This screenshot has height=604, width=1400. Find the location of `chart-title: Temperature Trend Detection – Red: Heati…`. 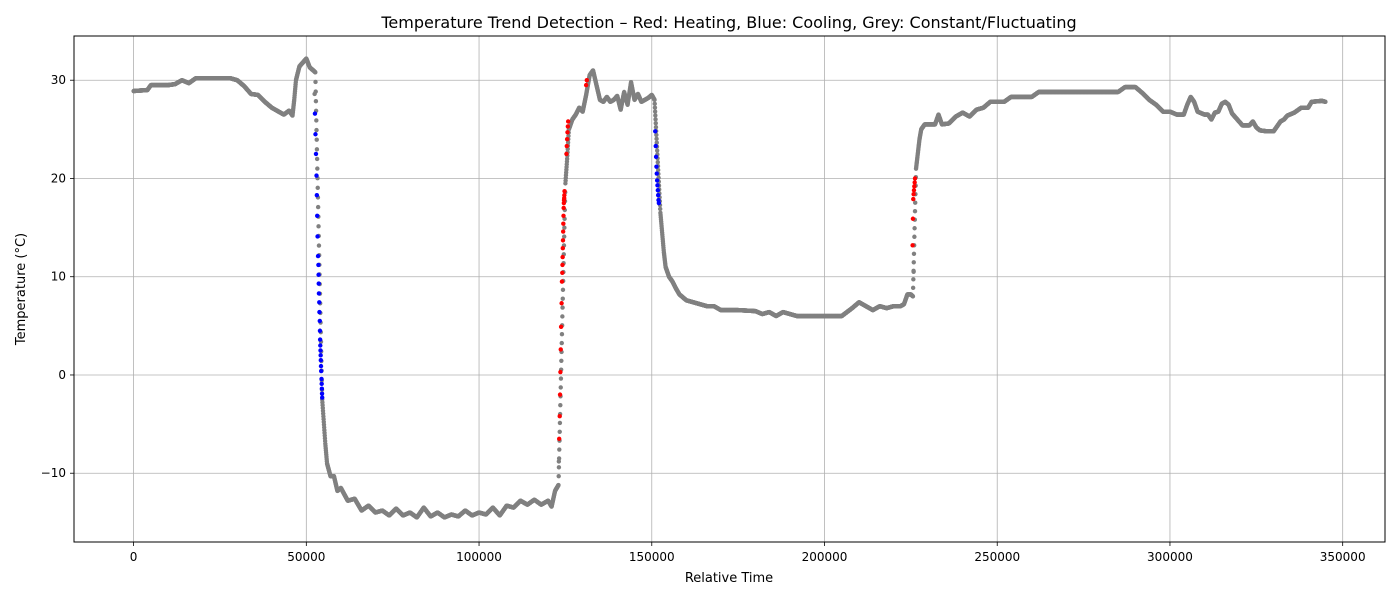

chart-title: Temperature Trend Detection – Red: Heati… is located at coordinates (728, 22).